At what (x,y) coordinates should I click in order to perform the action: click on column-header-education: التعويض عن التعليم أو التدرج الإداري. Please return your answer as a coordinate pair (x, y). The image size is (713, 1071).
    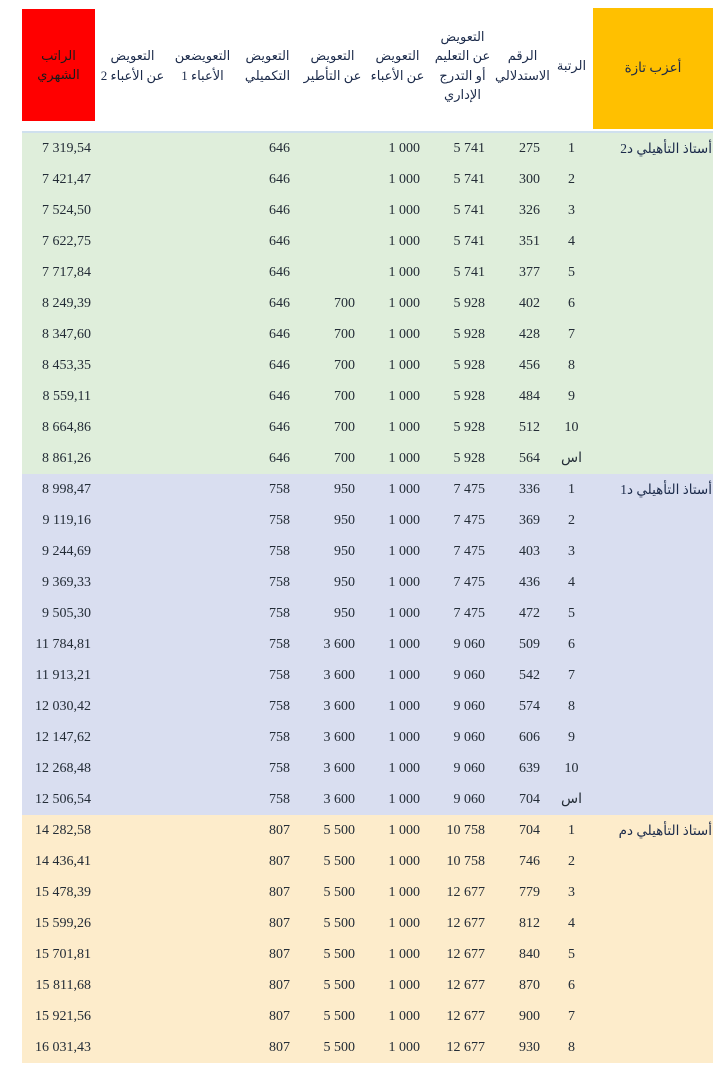
    Looking at the image, I should click on (462, 66).